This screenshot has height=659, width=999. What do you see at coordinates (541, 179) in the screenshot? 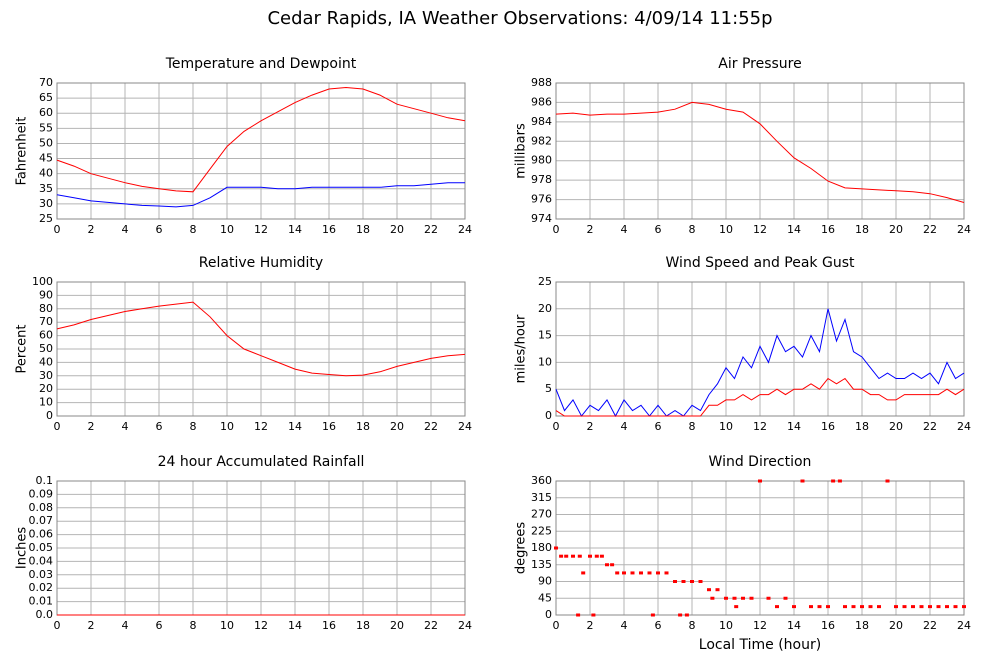
I see `y-tick-label: 978` at bounding box center [541, 179].